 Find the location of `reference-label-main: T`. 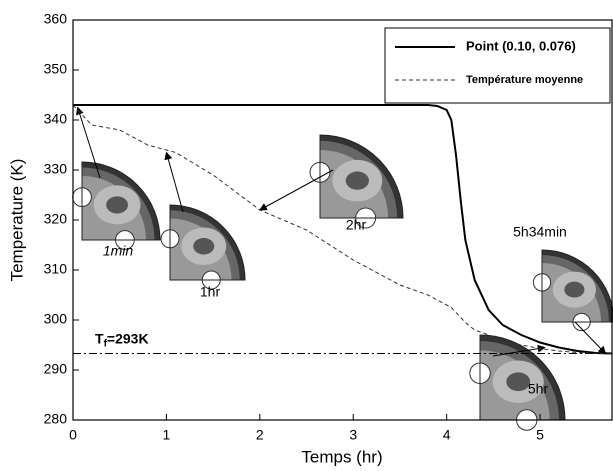

reference-label-main: T is located at coordinates (99, 338).